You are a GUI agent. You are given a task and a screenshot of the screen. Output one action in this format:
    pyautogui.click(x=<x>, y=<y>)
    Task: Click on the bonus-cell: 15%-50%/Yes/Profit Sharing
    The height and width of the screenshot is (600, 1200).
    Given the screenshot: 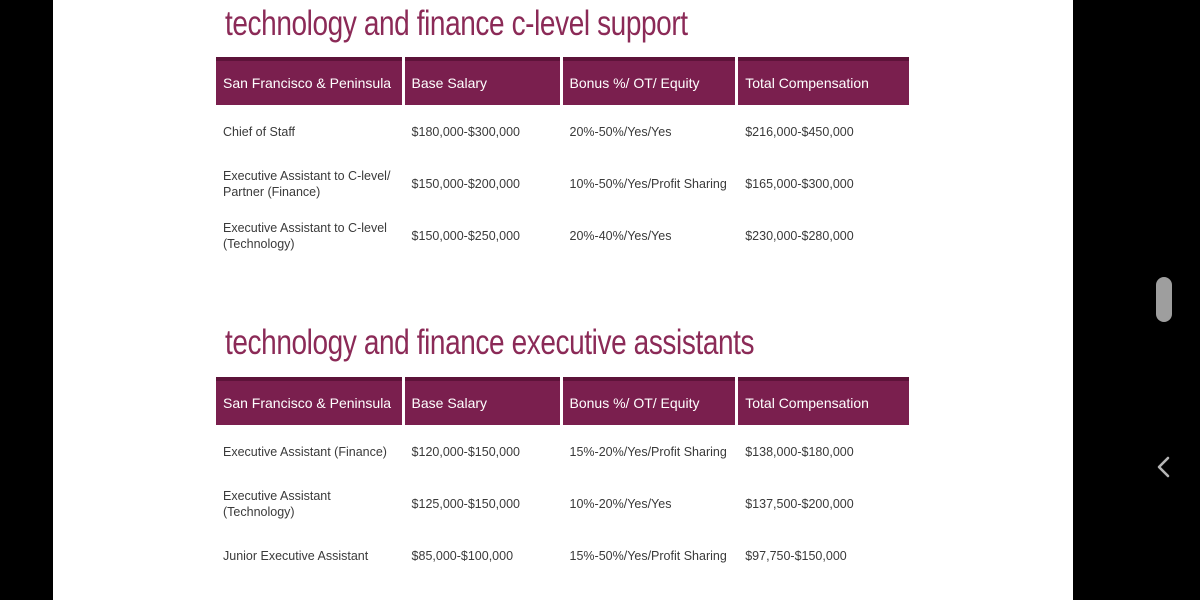 What is the action you would take?
    pyautogui.click(x=648, y=555)
    